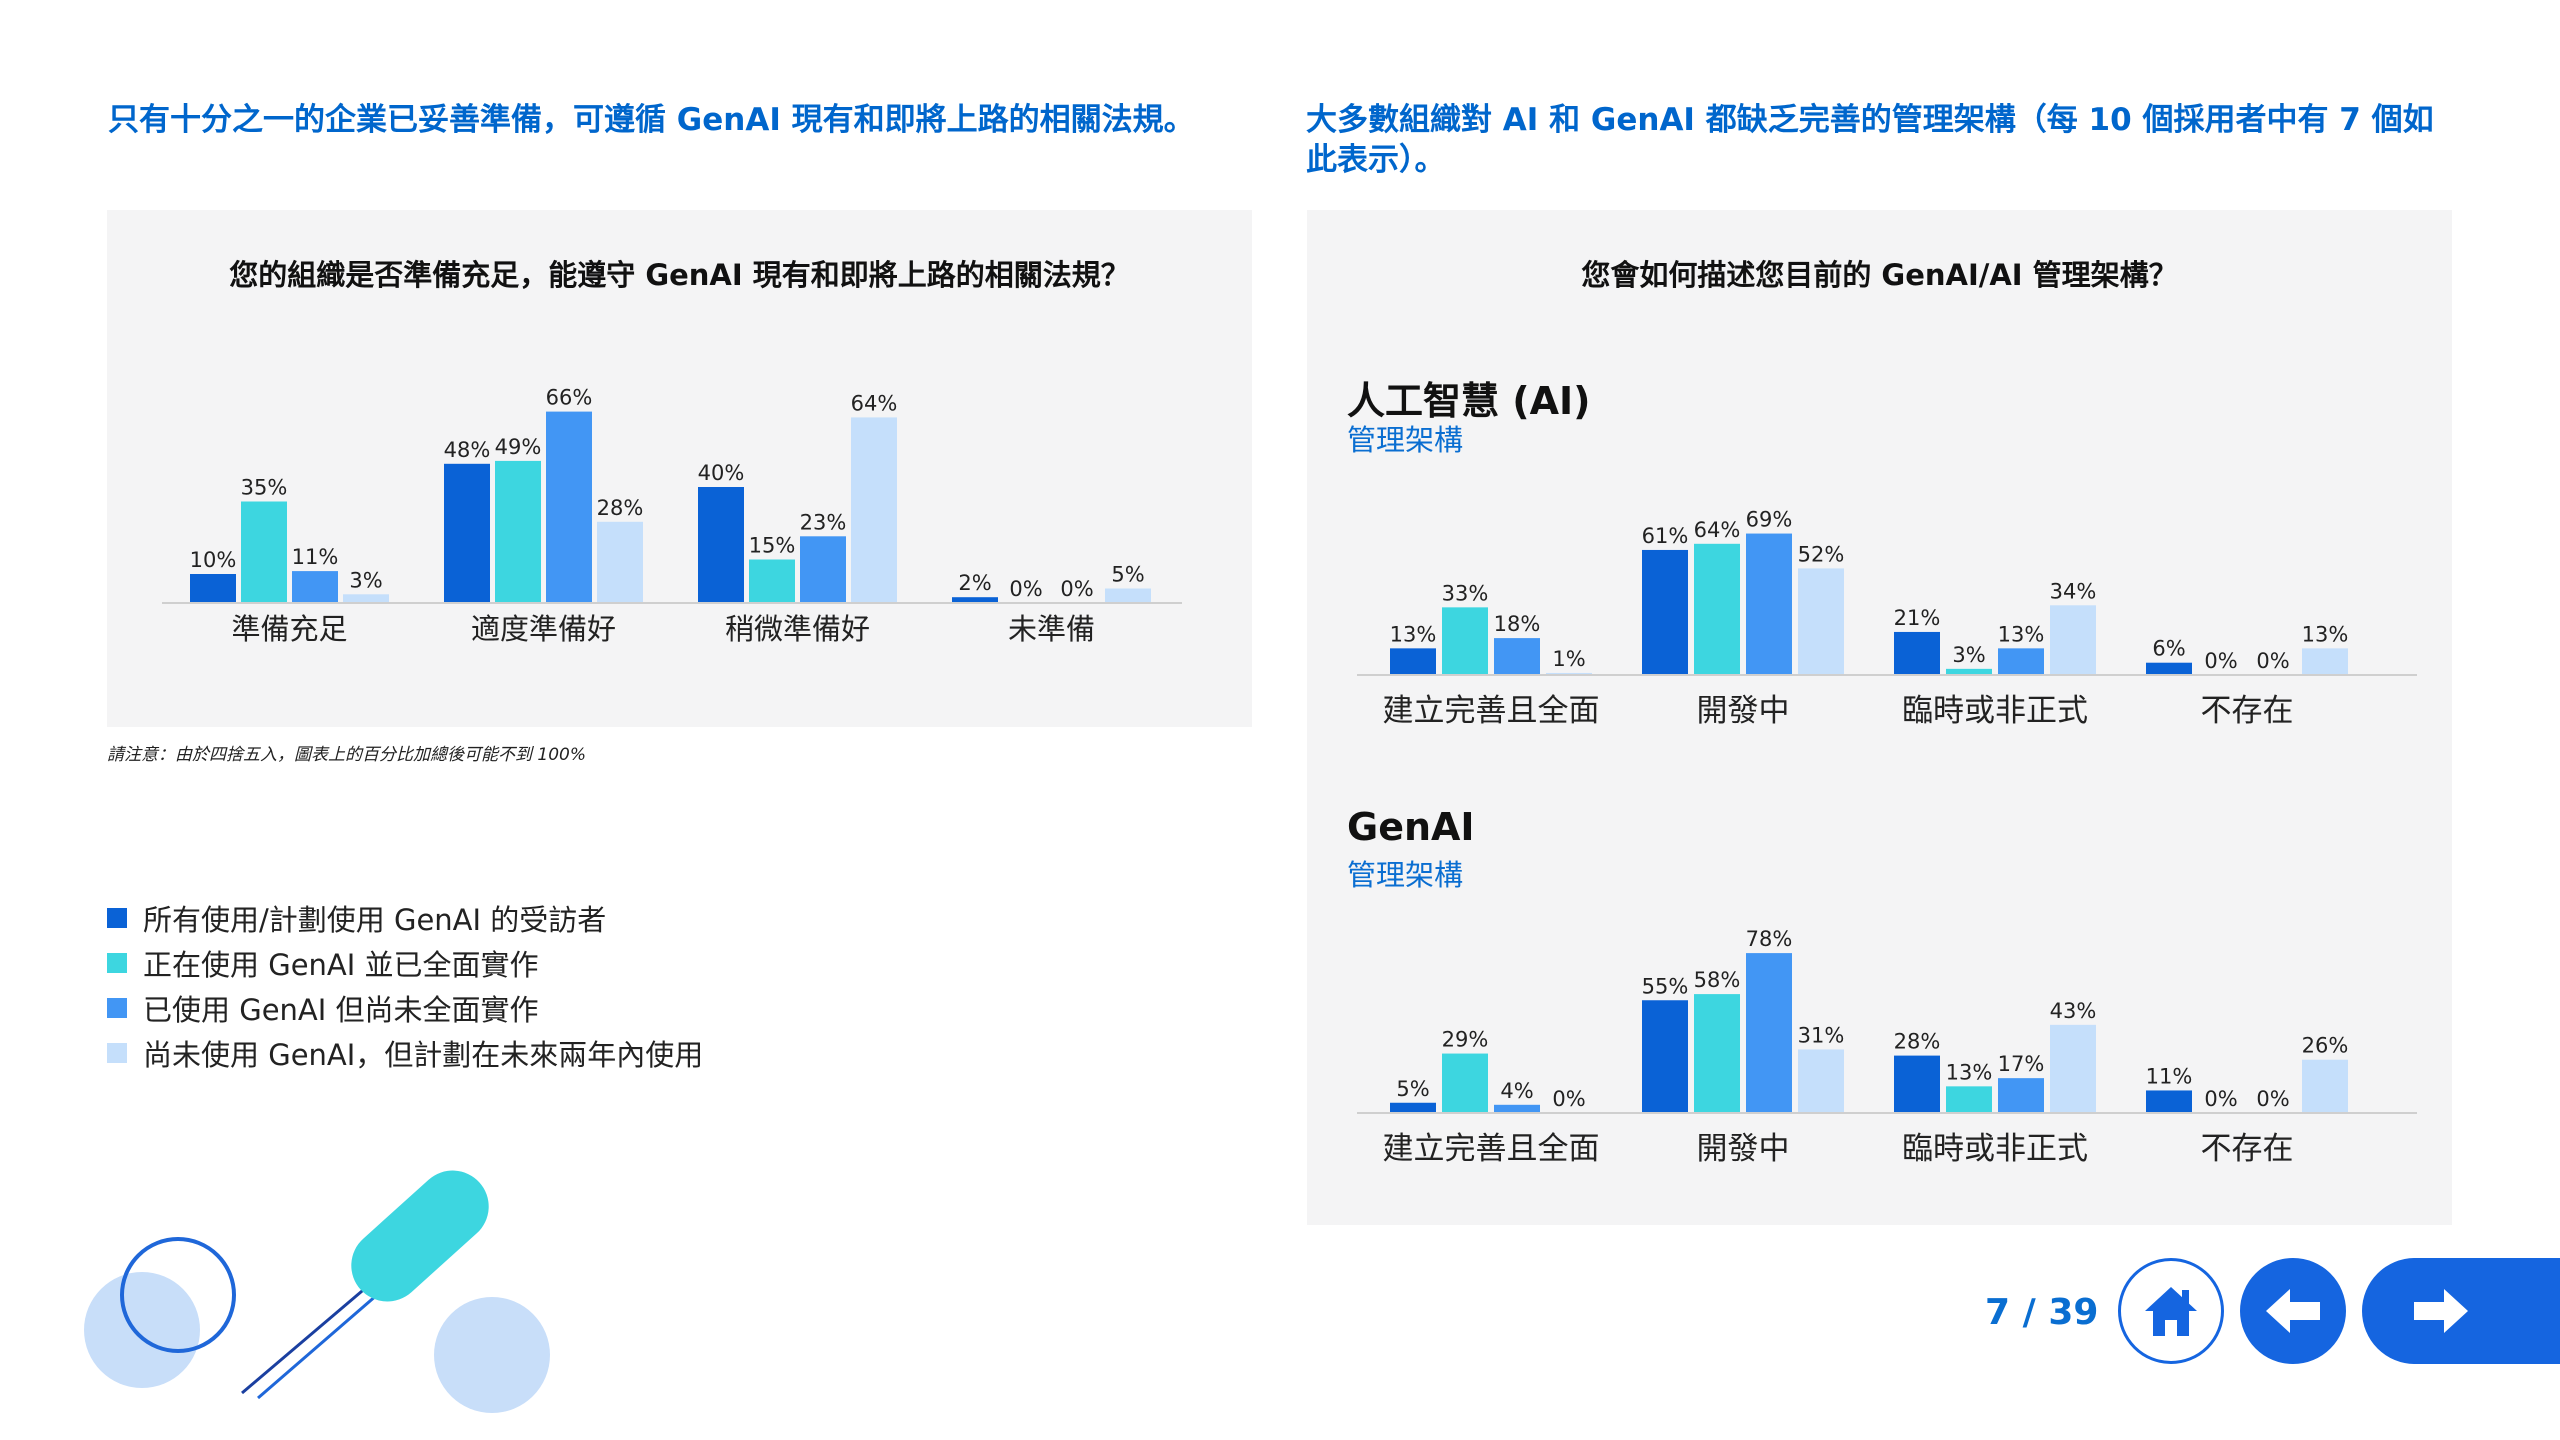 The height and width of the screenshot is (1440, 2560). I want to click on bar-value-label: 1%, so click(1568, 659).